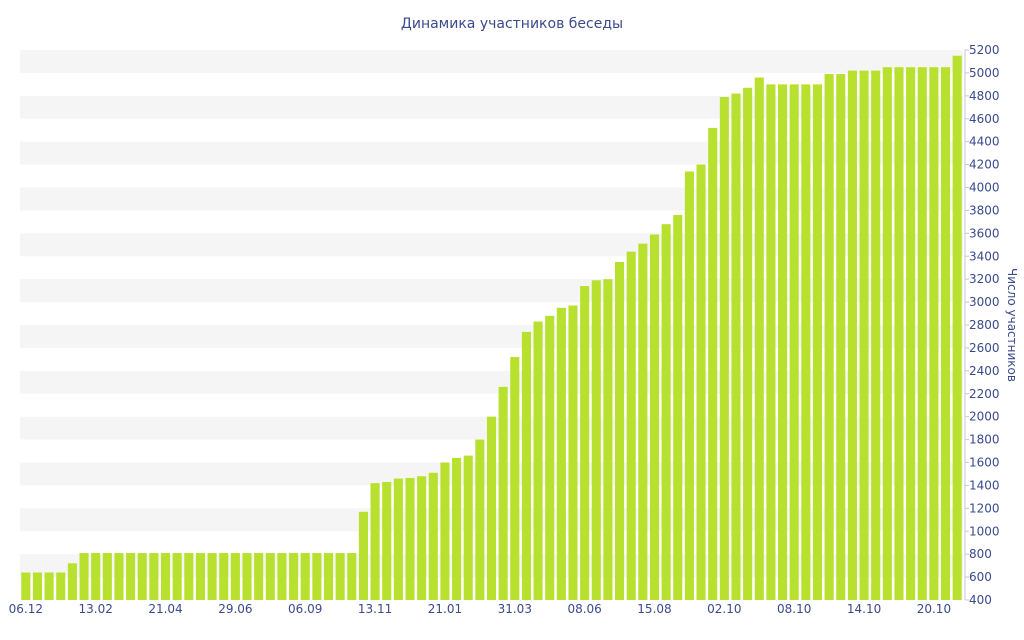  Describe the element at coordinates (984, 96) in the screenshot. I see `y-tick-label: 4800` at that location.